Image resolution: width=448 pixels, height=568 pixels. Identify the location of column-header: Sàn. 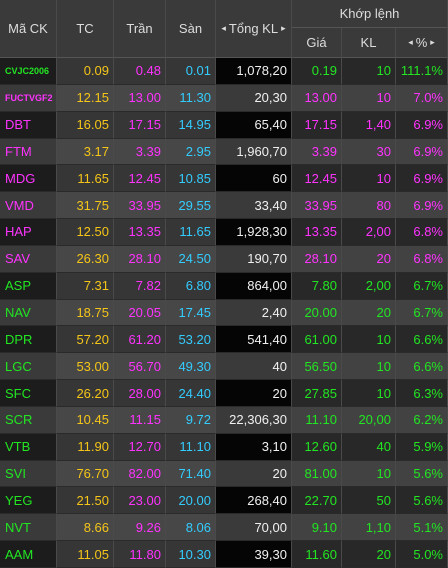
(191, 29).